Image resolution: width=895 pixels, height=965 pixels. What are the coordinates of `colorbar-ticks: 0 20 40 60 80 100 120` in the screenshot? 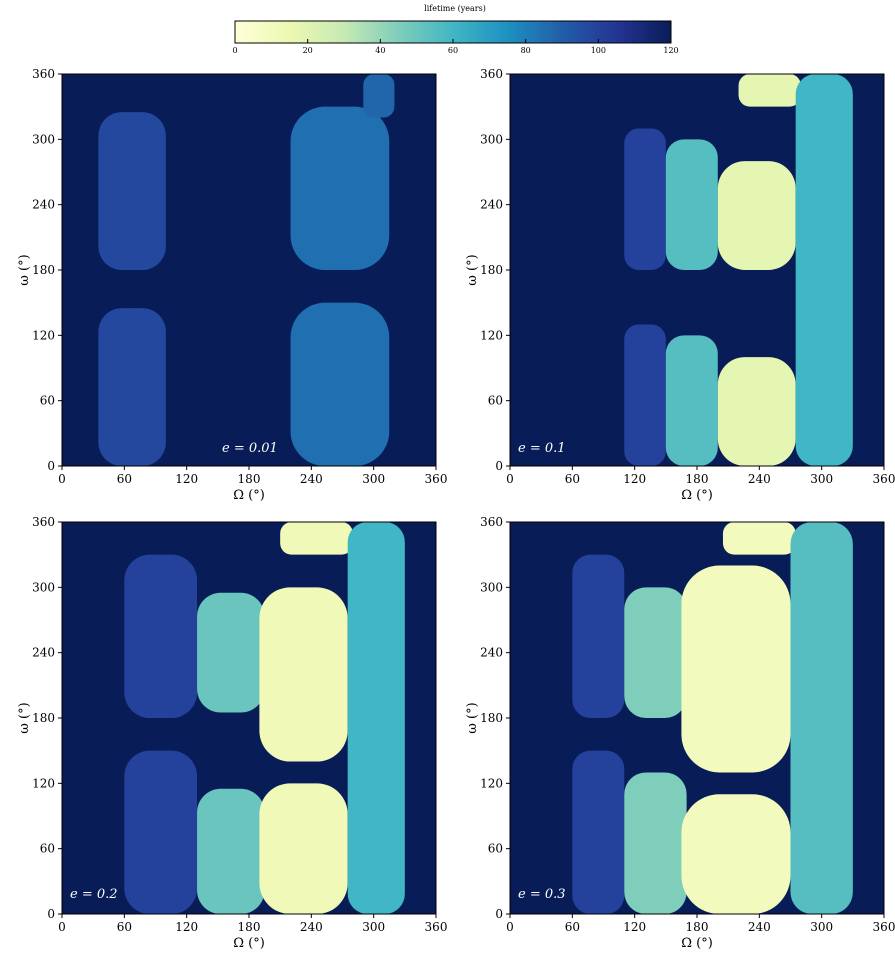 It's located at (455, 47).